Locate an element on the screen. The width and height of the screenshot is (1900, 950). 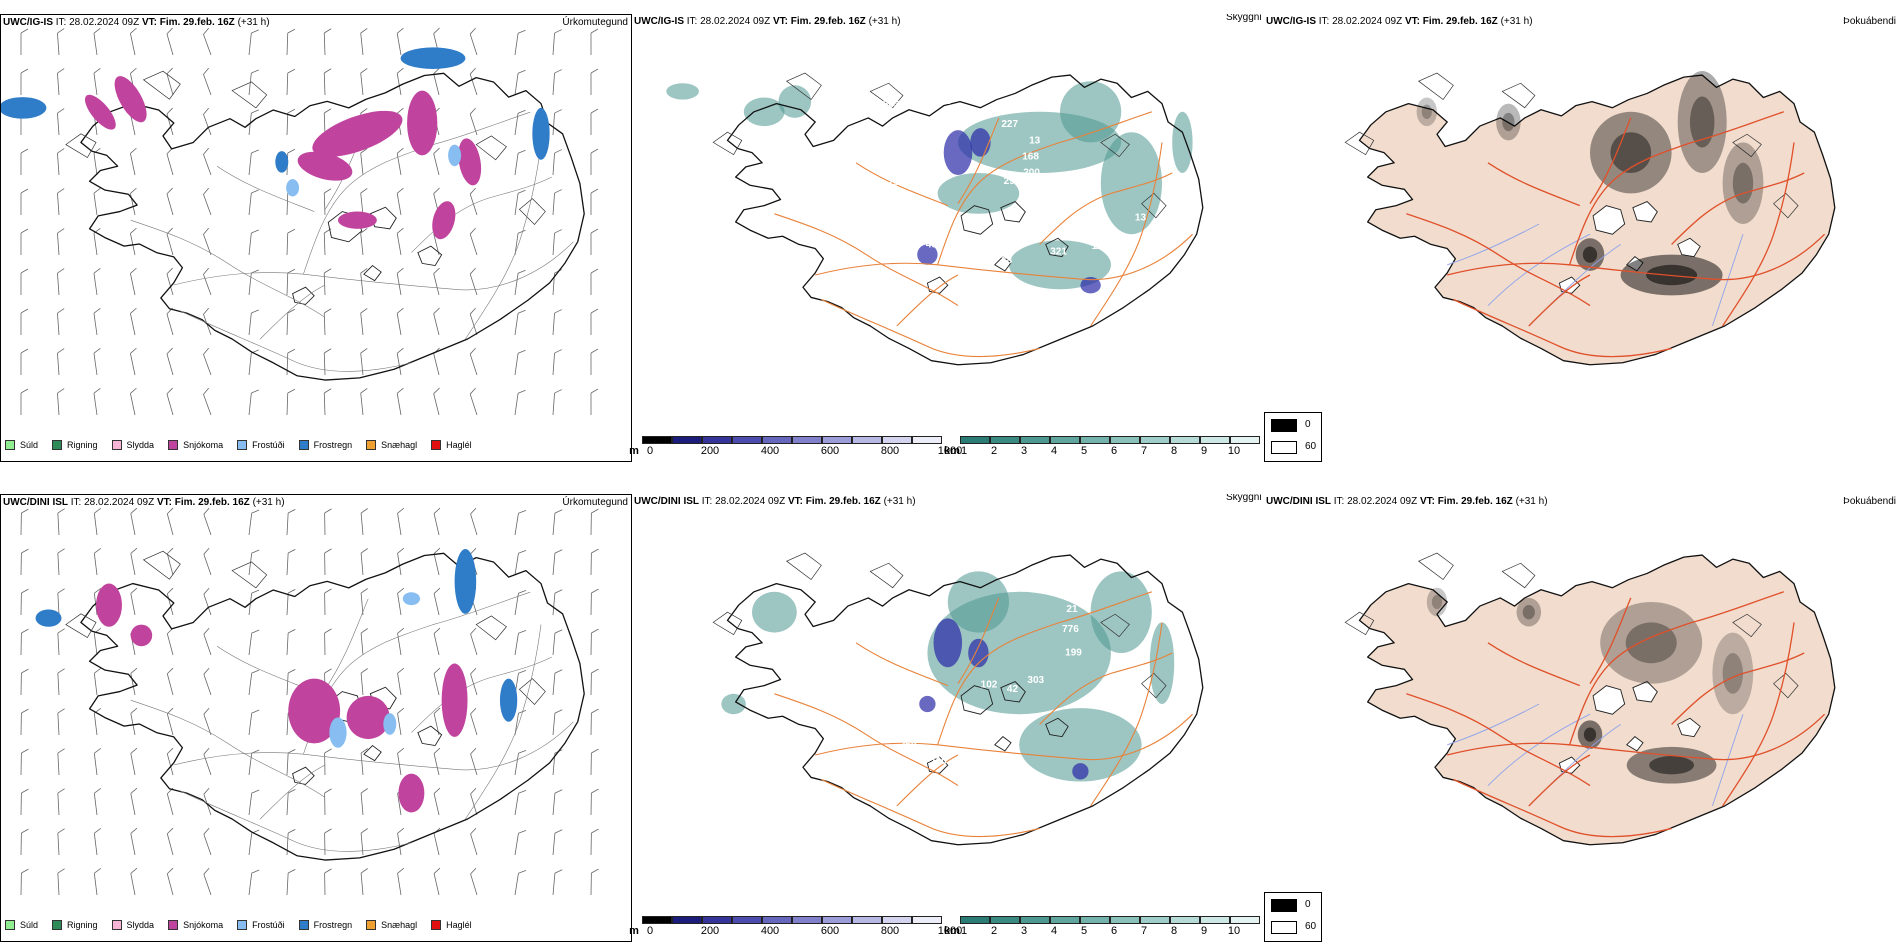
scale-tick-label: 3 is located at coordinates (1024, 931).